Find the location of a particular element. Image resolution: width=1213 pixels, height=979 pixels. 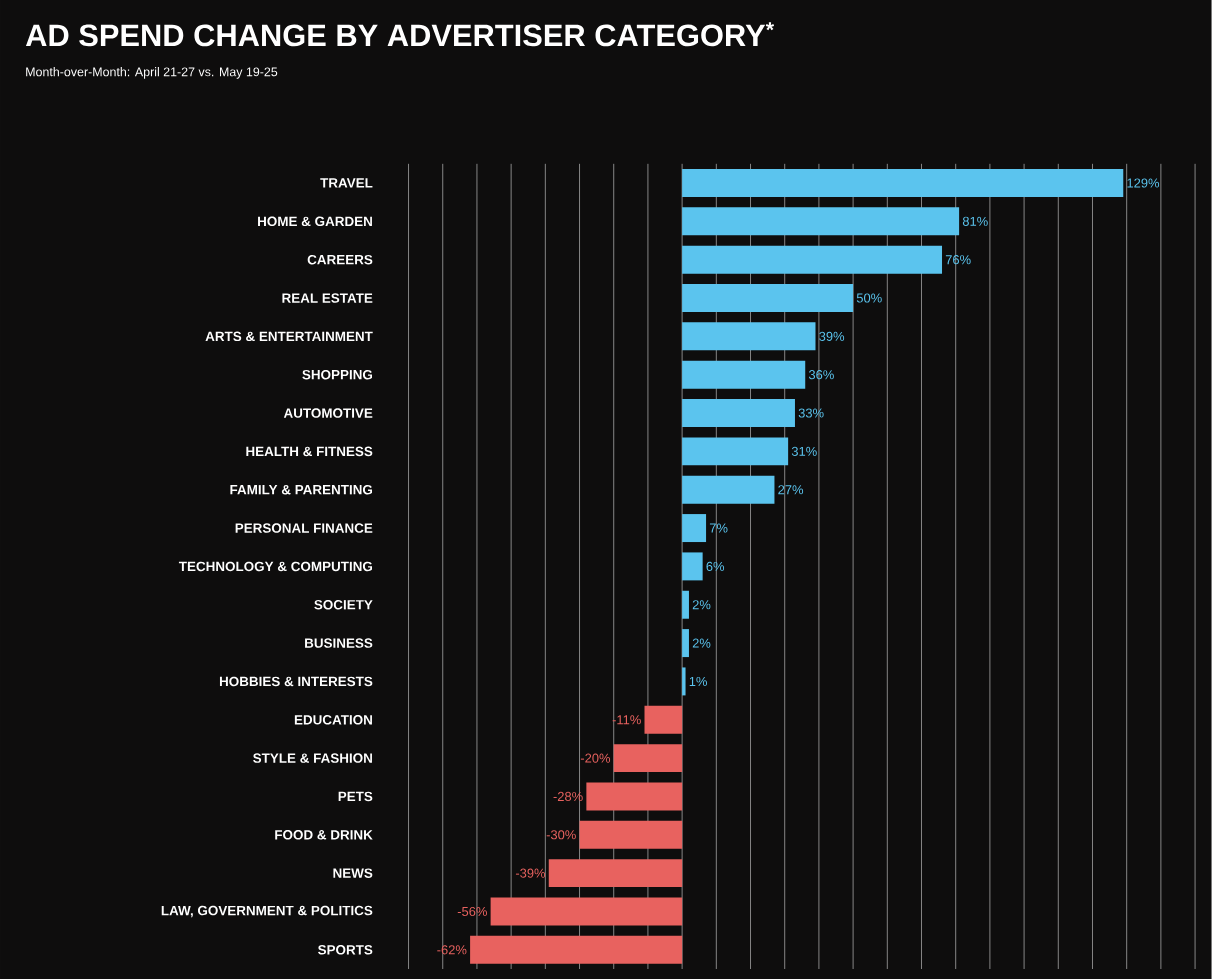

y-tick-label: TECHNOLOGY & COMPUTING is located at coordinates (275, 566).